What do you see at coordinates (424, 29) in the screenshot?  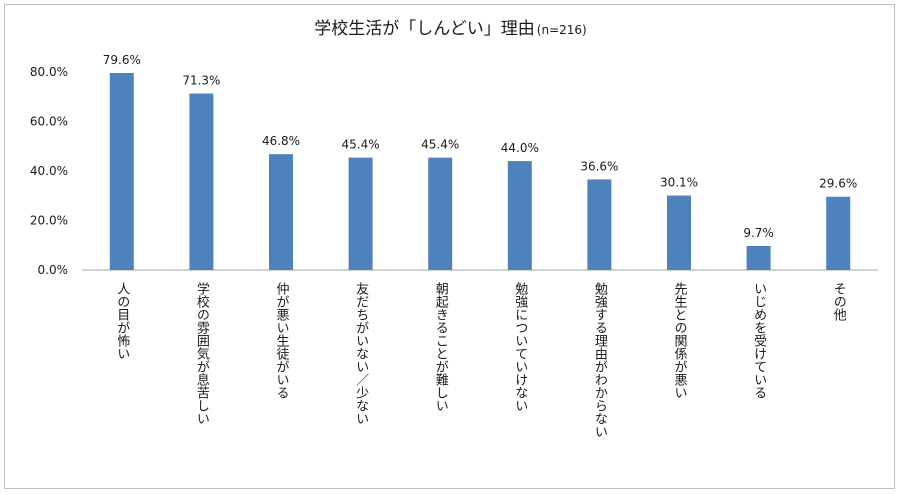 I see `chart-title-text: 学校生活が「しんどい」理由` at bounding box center [424, 29].